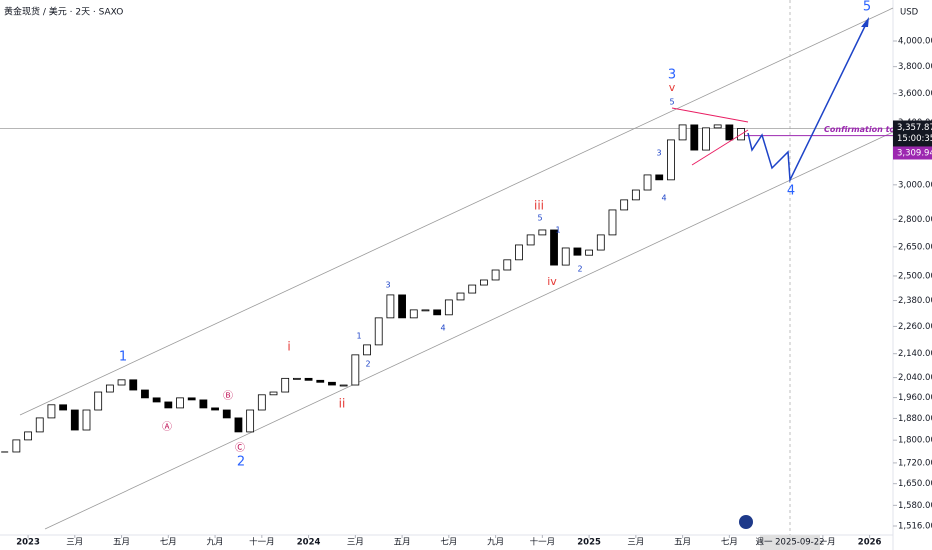 The height and width of the screenshot is (550, 932). I want to click on wave-label: Ⓐ, so click(167, 427).